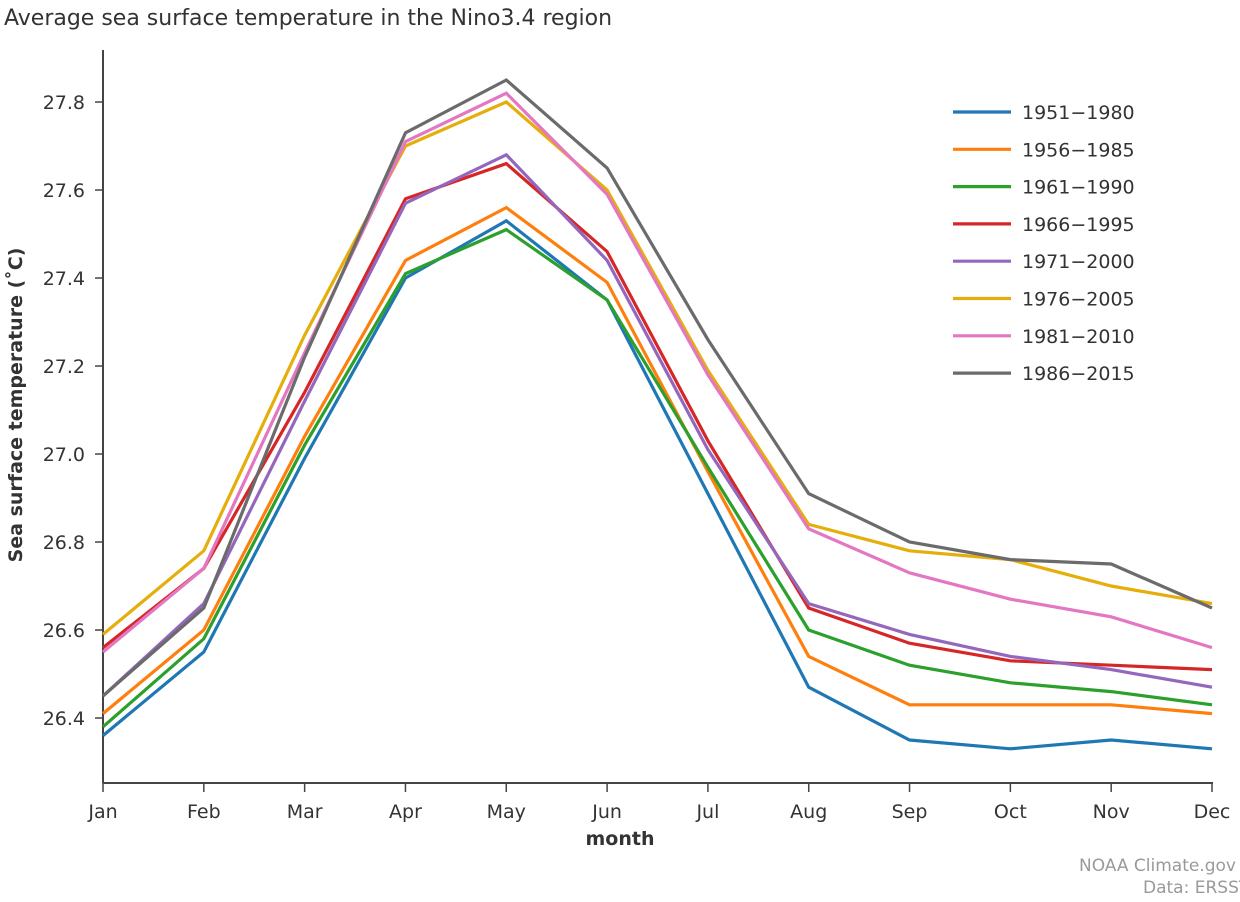 The image size is (1240, 902). Describe the element at coordinates (1078, 374) in the screenshot. I see `legend-label: 1986−2015` at that location.